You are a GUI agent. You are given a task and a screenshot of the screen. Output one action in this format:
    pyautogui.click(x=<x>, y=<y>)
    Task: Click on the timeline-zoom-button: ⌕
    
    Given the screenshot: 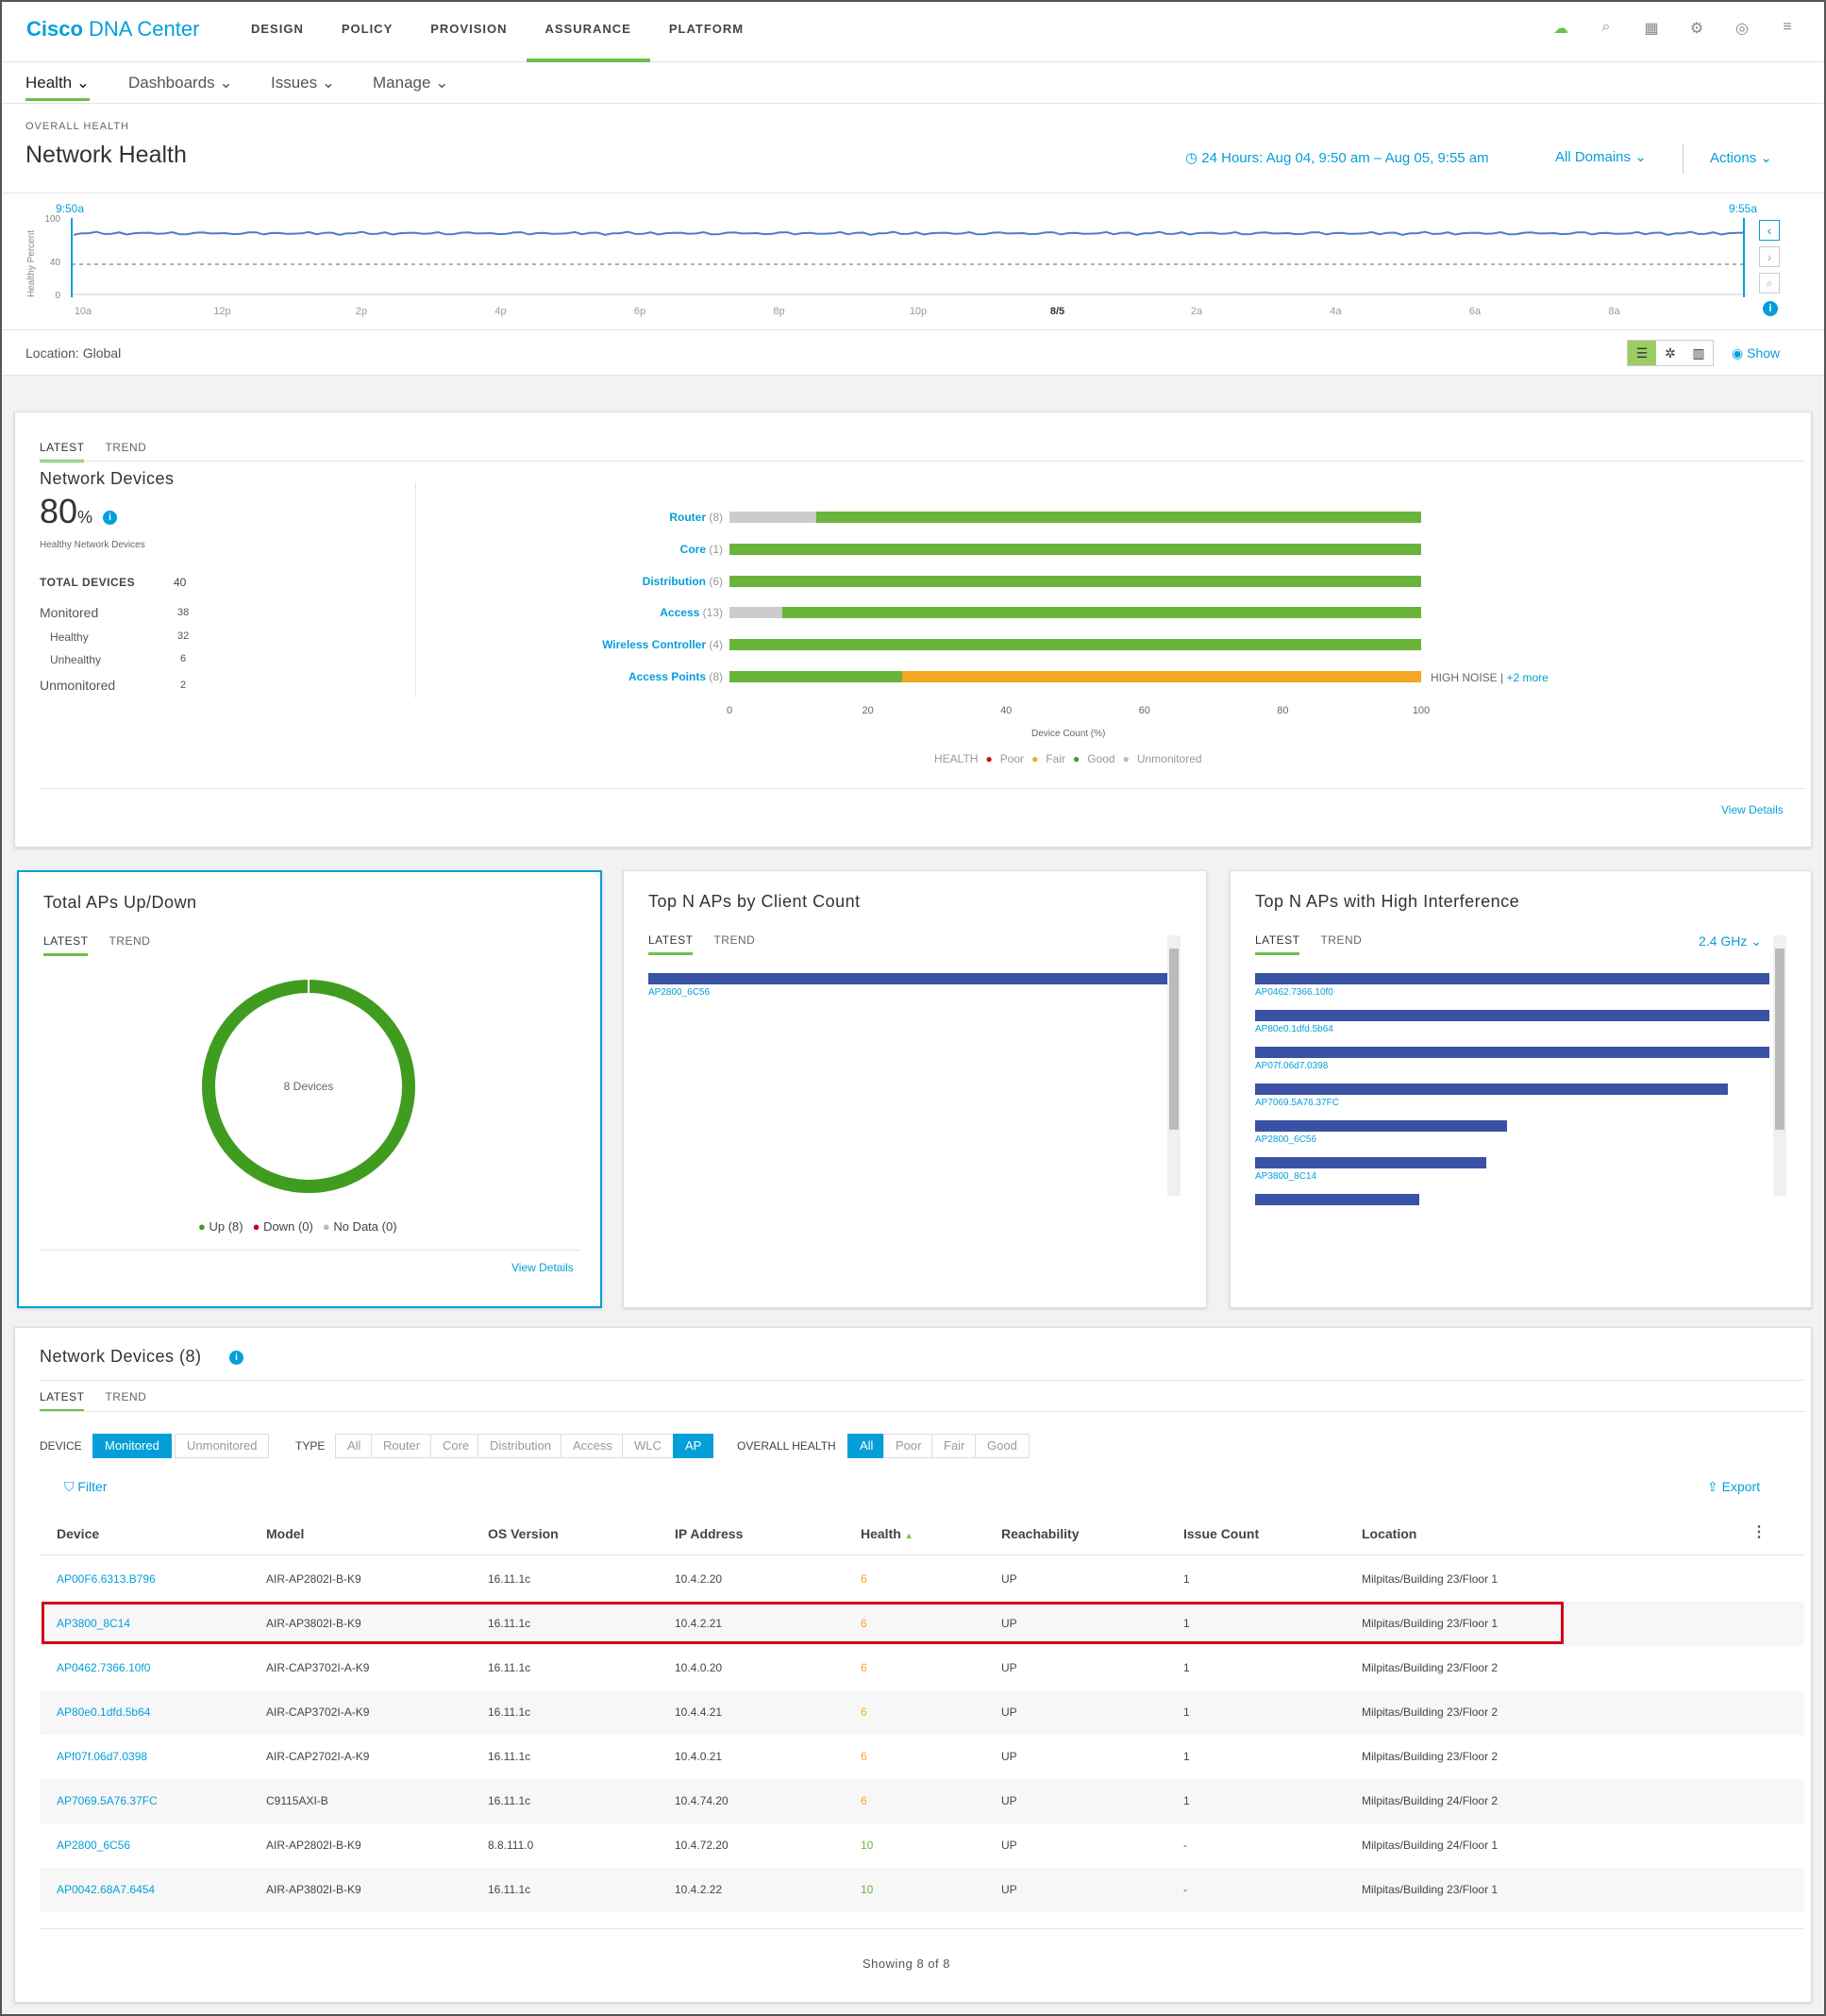 What is the action you would take?
    pyautogui.click(x=1769, y=283)
    